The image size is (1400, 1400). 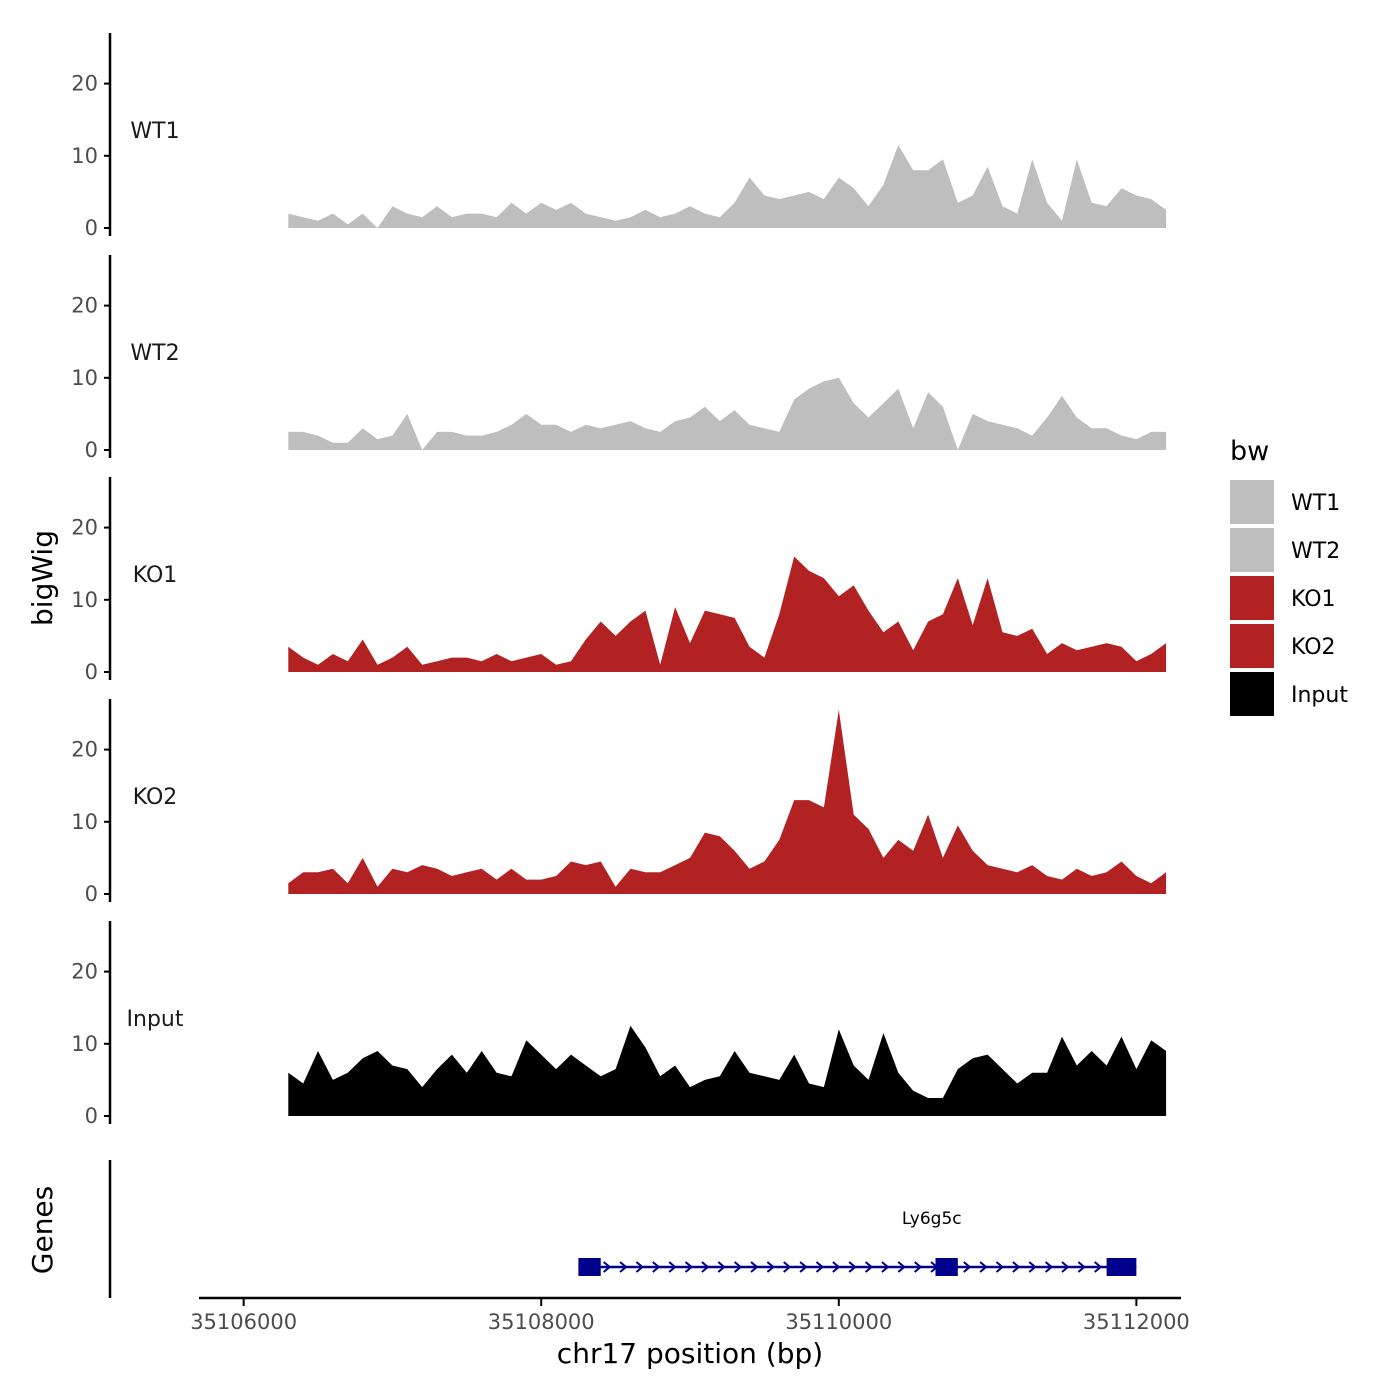 What do you see at coordinates (155, 1019) in the screenshot?
I see `track-label: Input` at bounding box center [155, 1019].